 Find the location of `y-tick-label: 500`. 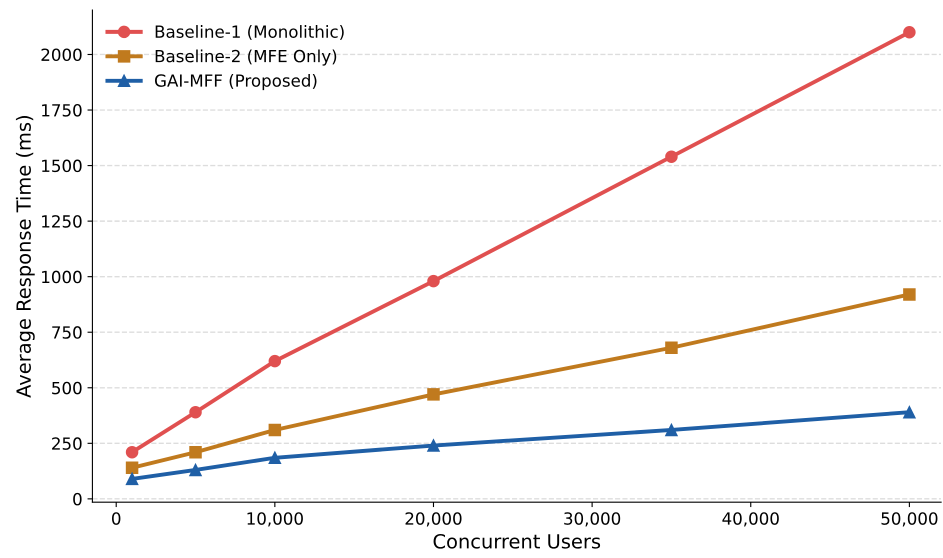

y-tick-label: 500 is located at coordinates (67, 388).